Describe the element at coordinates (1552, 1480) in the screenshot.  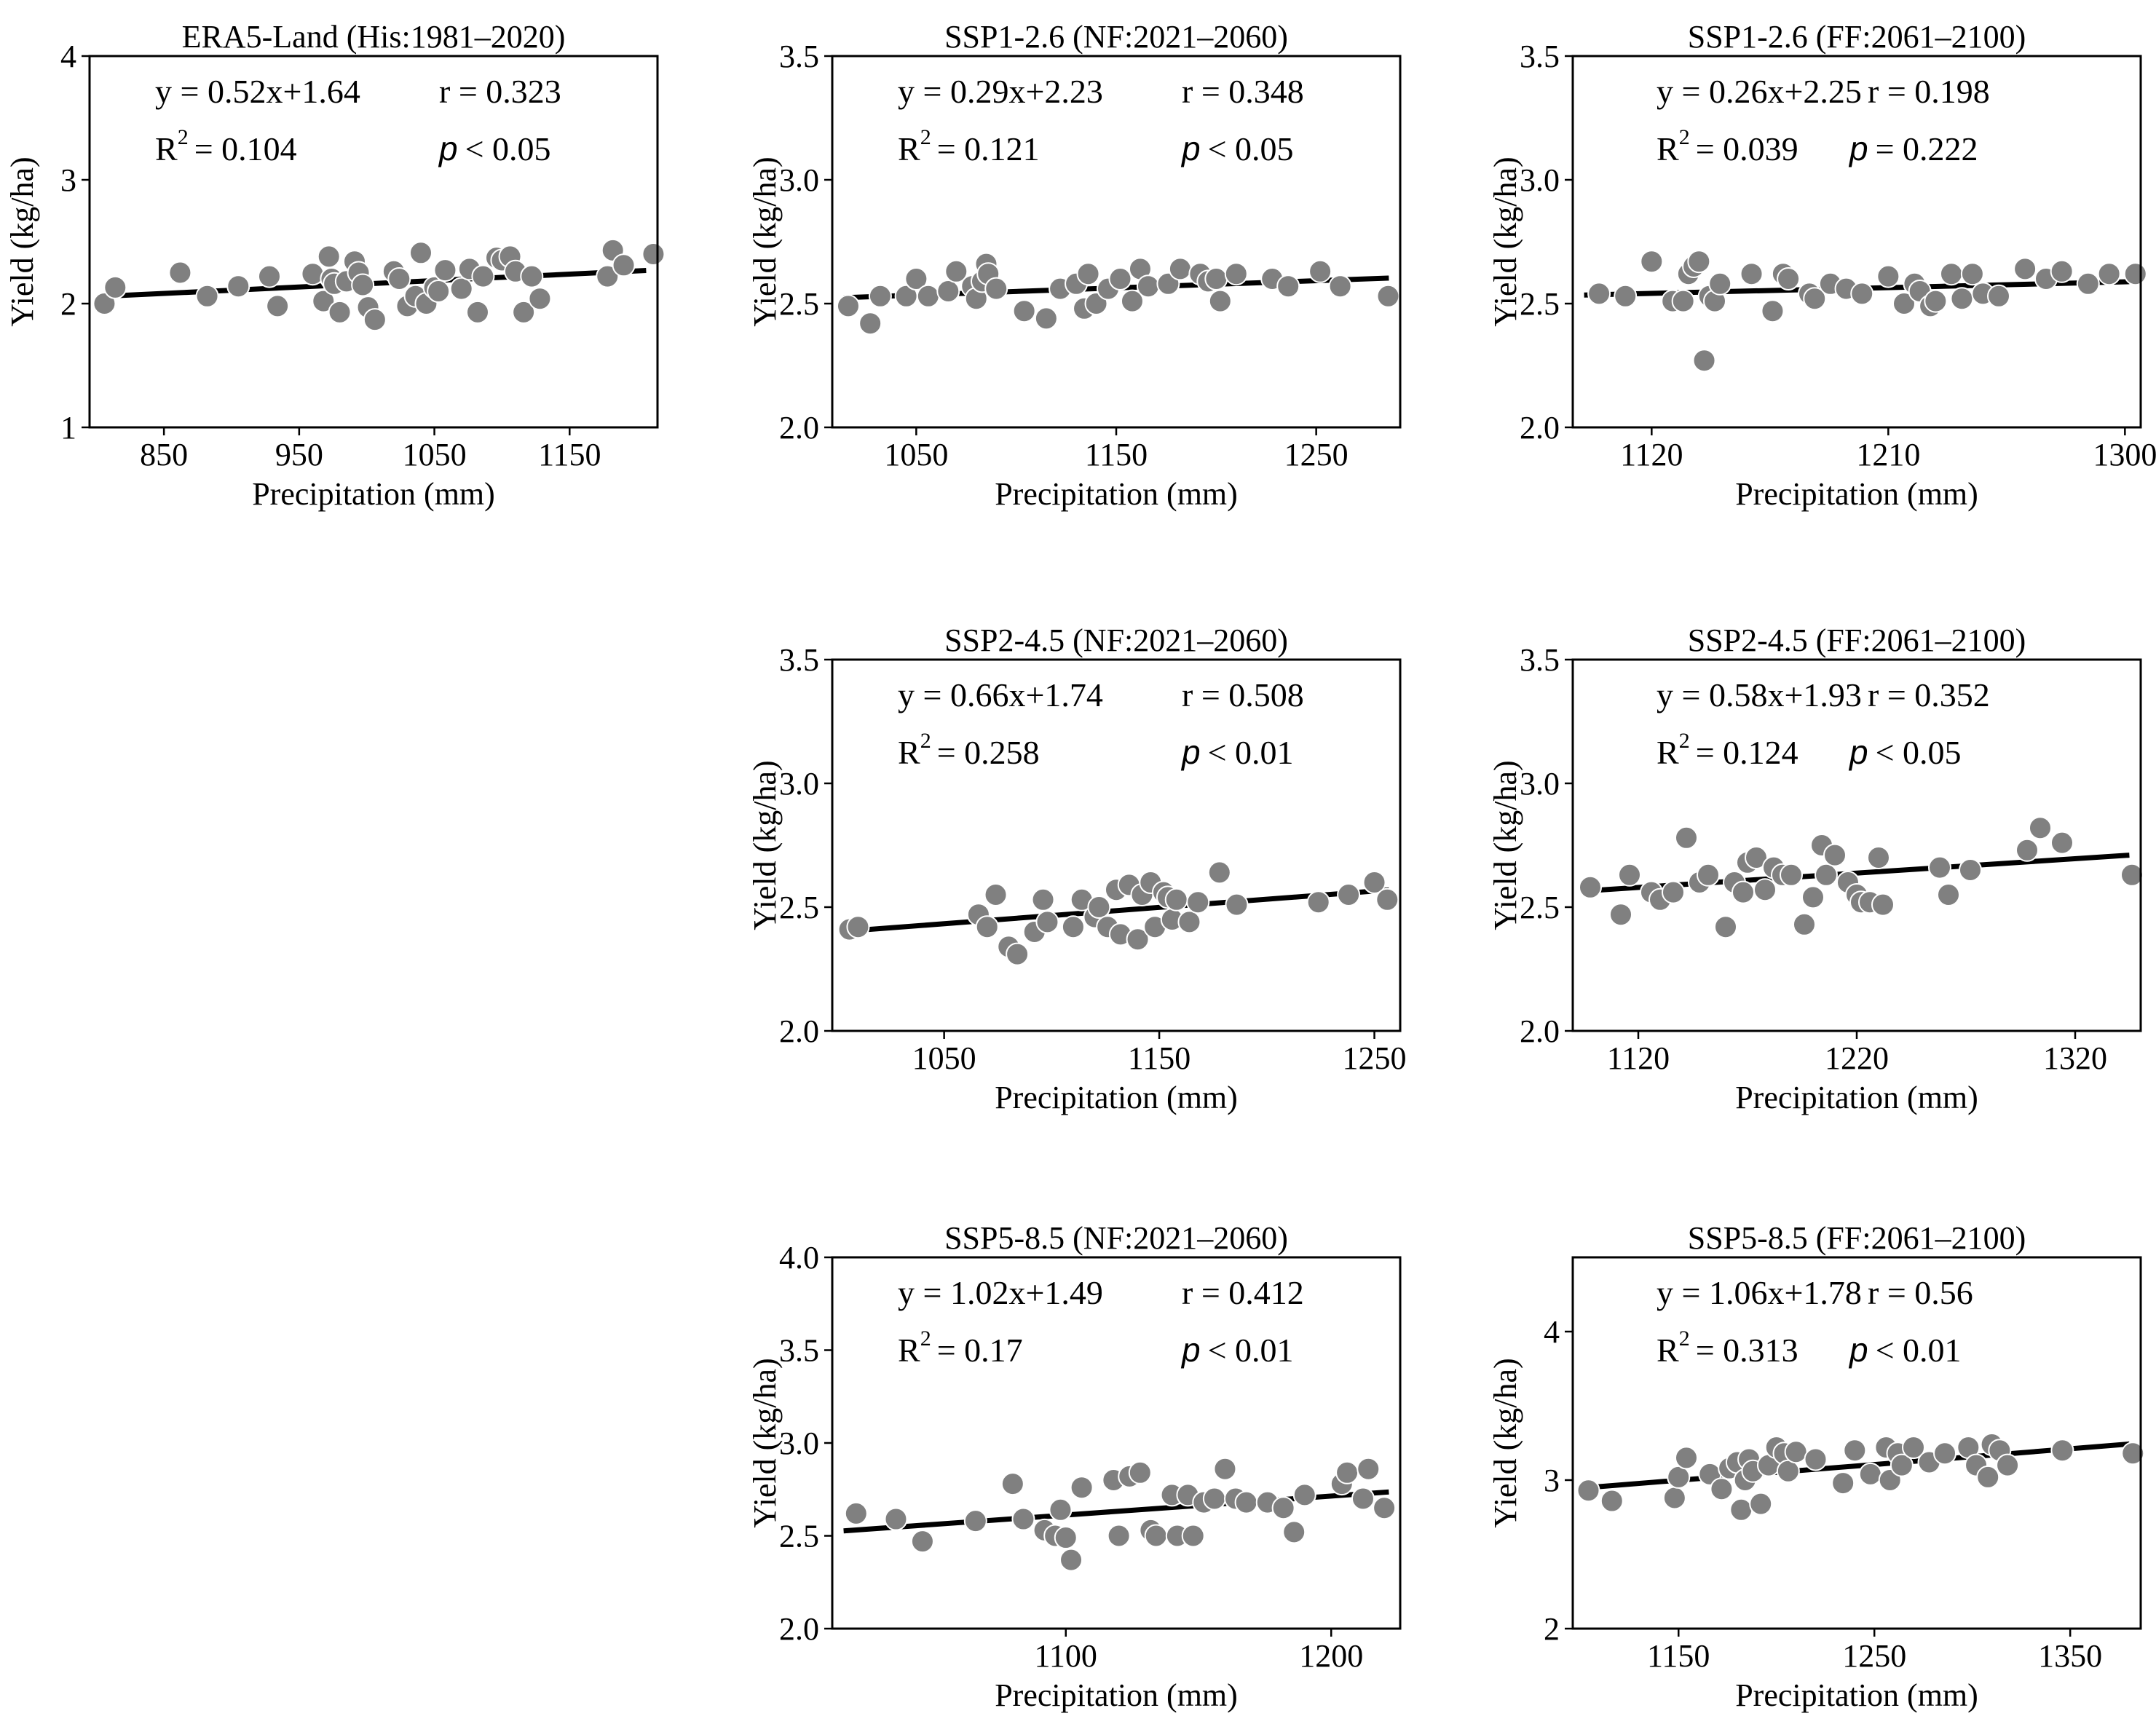
I see `y-tick-label: 3` at that location.